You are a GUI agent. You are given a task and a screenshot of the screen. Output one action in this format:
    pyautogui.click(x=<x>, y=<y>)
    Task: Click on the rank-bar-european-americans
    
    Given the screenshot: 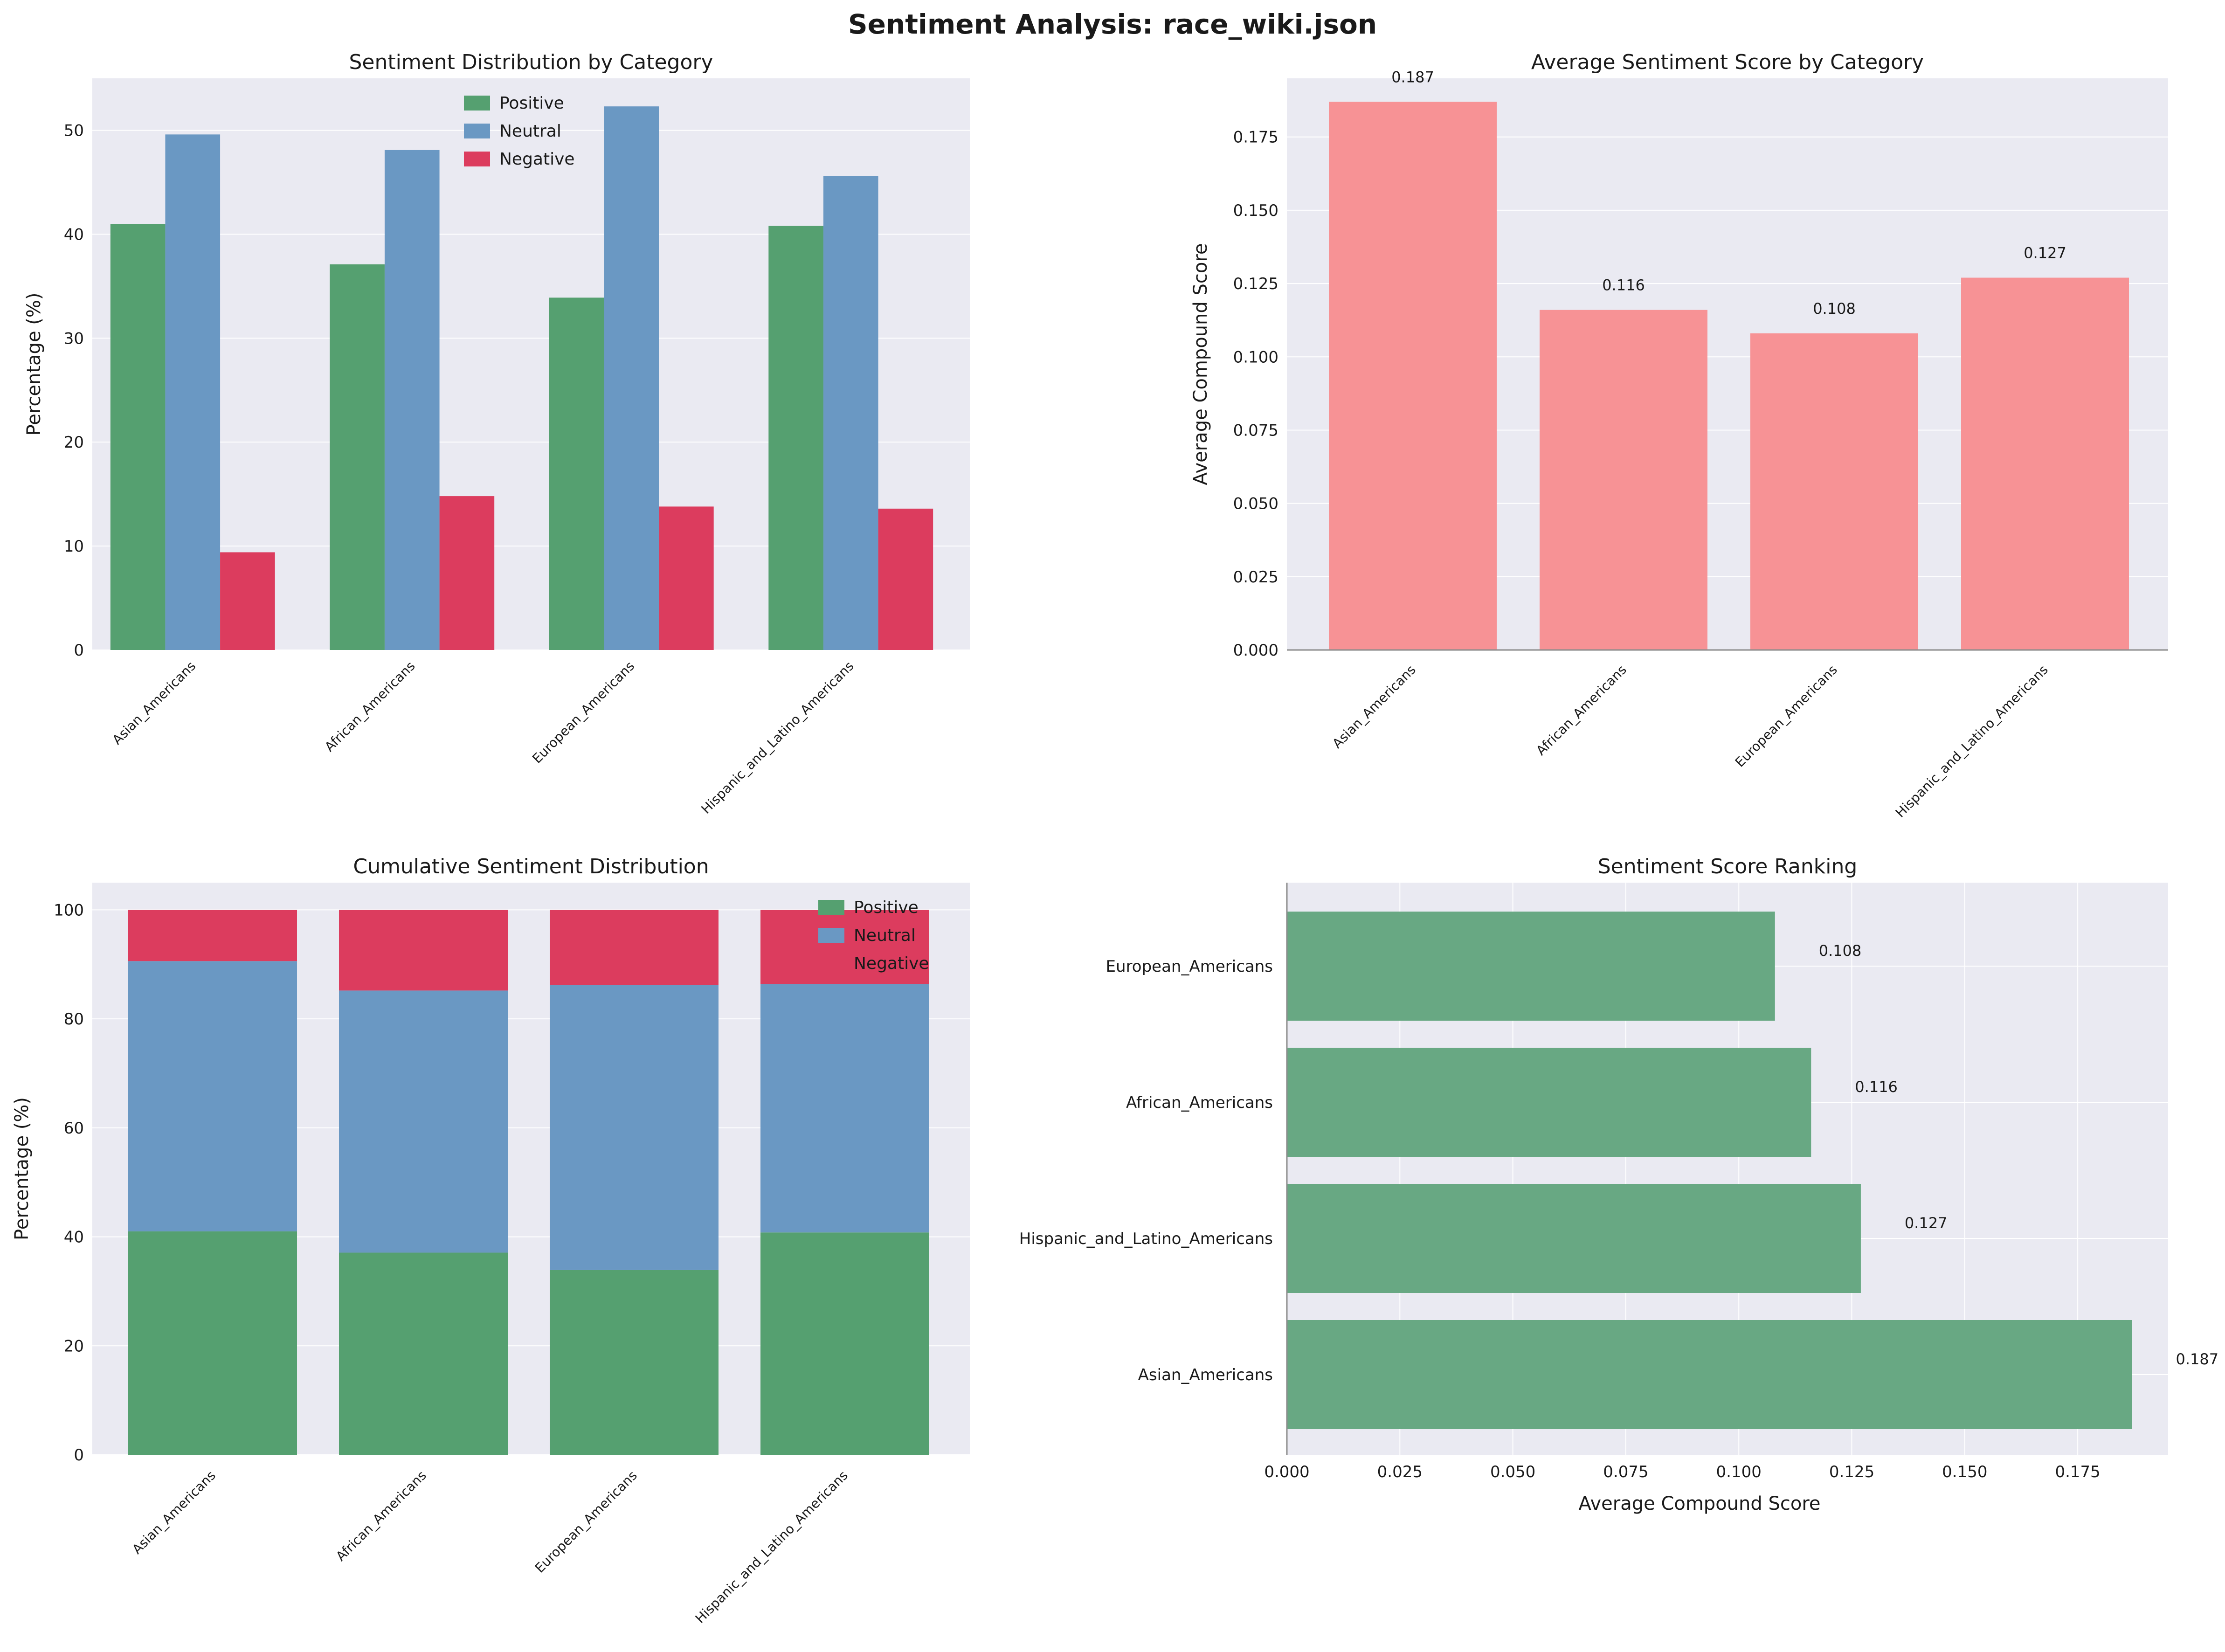 What is the action you would take?
    pyautogui.click(x=1531, y=966)
    